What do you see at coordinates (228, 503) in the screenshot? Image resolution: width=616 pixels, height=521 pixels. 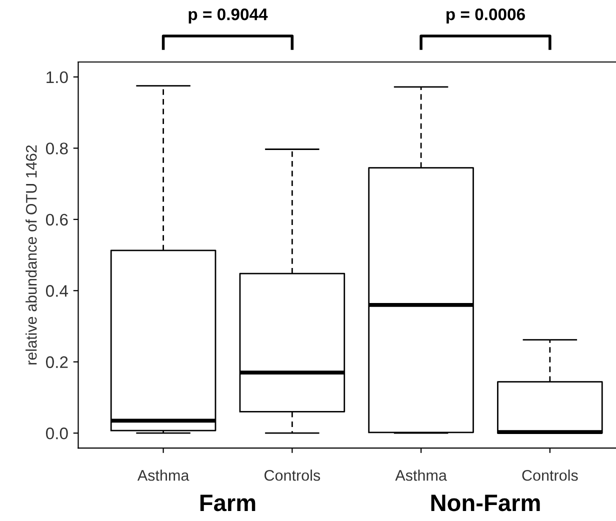 I see `text: Farm` at bounding box center [228, 503].